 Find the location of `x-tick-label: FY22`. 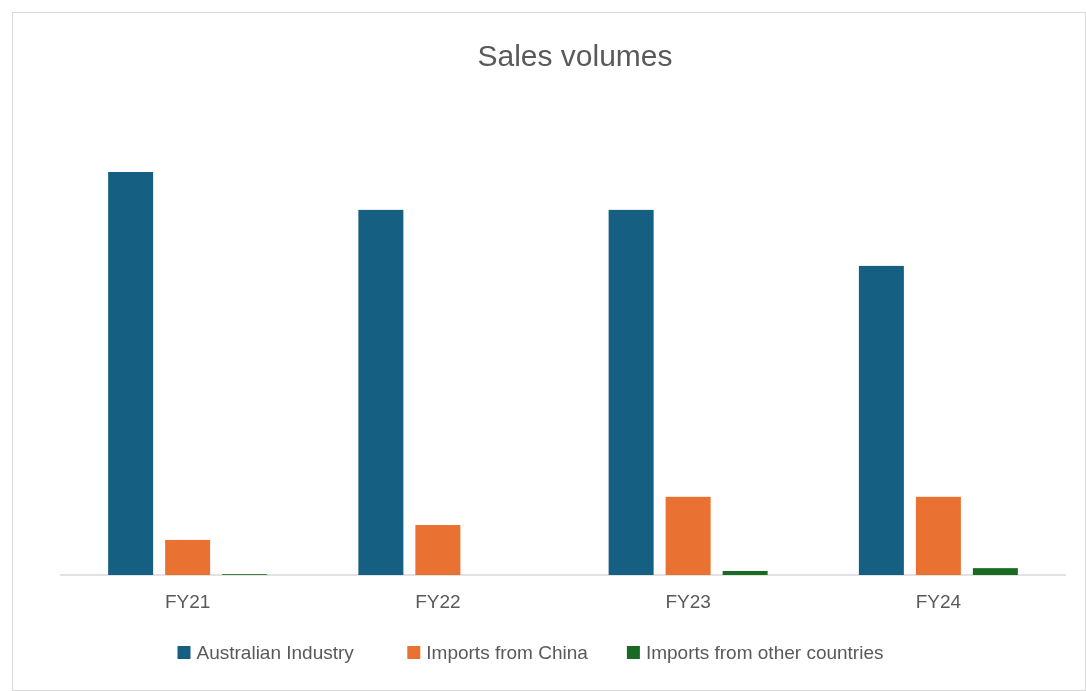

x-tick-label: FY22 is located at coordinates (438, 601).